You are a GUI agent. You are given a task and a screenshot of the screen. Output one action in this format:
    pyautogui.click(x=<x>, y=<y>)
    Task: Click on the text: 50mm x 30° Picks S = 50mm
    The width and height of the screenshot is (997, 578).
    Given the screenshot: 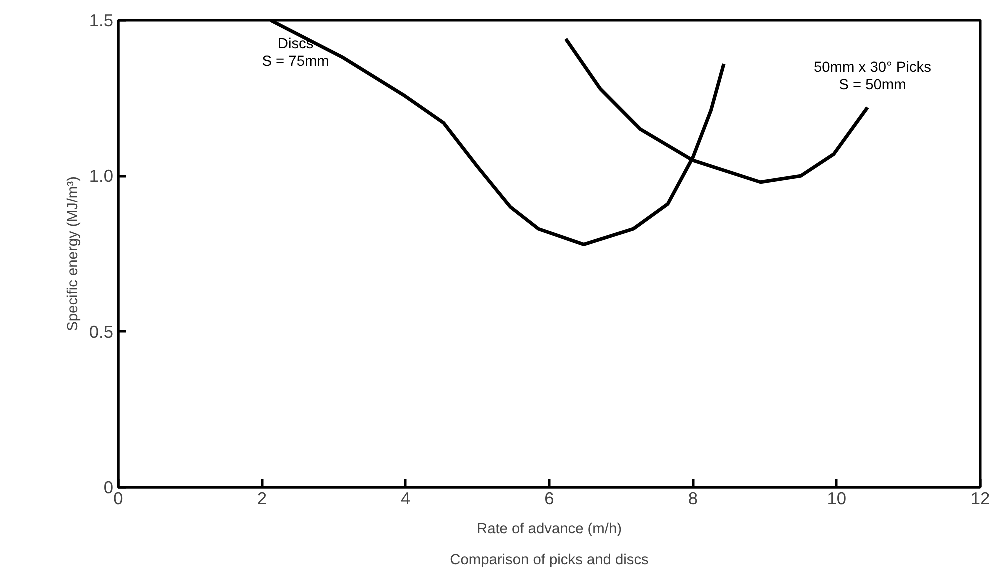 What is the action you would take?
    pyautogui.click(x=873, y=77)
    